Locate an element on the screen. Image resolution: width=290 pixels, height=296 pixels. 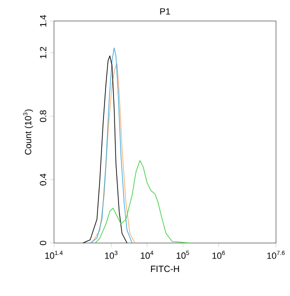
y-axis-title: Count (10$^{3}$) is located at coordinates (28, 132).